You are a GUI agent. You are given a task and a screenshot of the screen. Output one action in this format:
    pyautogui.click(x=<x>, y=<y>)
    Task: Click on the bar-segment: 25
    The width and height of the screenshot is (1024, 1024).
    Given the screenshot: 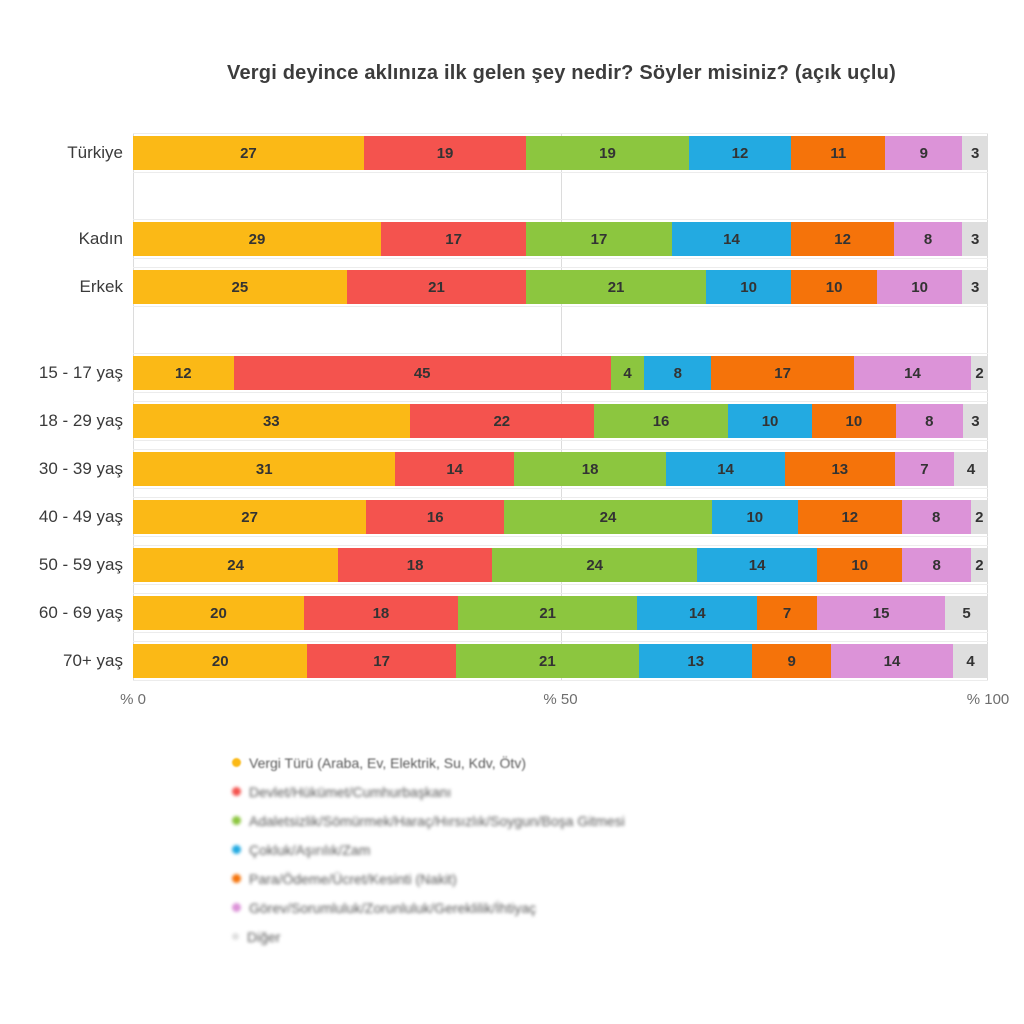 What is the action you would take?
    pyautogui.click(x=240, y=287)
    